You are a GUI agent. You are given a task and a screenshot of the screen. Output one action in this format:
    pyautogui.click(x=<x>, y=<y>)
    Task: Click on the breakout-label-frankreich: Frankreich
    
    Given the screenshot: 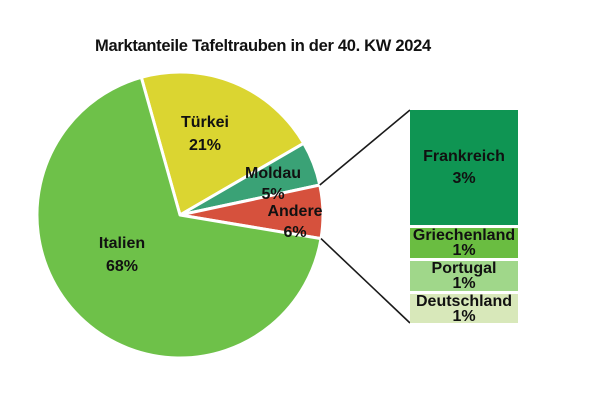 What is the action you would take?
    pyautogui.click(x=464, y=156)
    